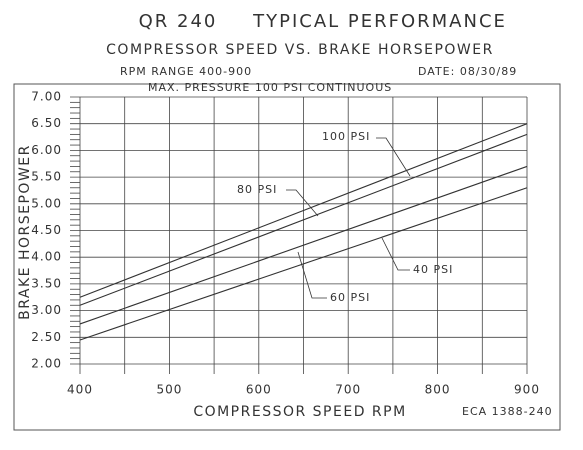 This screenshot has width=583, height=450. Describe the element at coordinates (350, 297) in the screenshot. I see `series-label: 60 PSI` at that location.